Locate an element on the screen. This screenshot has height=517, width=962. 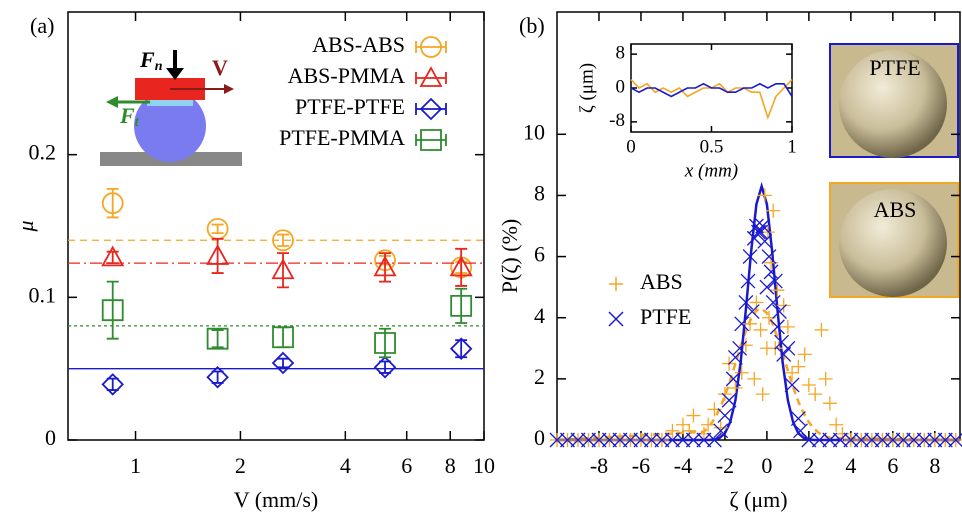
y-tick-label: 10 is located at coordinates (534, 131).